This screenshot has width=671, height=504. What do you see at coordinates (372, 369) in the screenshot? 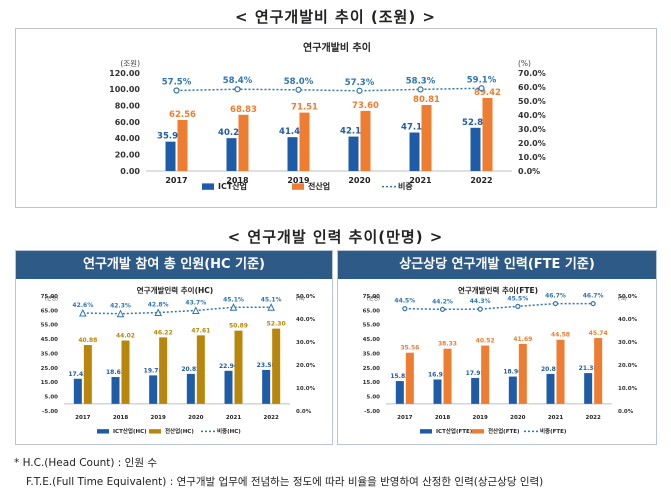
I see `y-tick-label: 25.00` at bounding box center [372, 369].